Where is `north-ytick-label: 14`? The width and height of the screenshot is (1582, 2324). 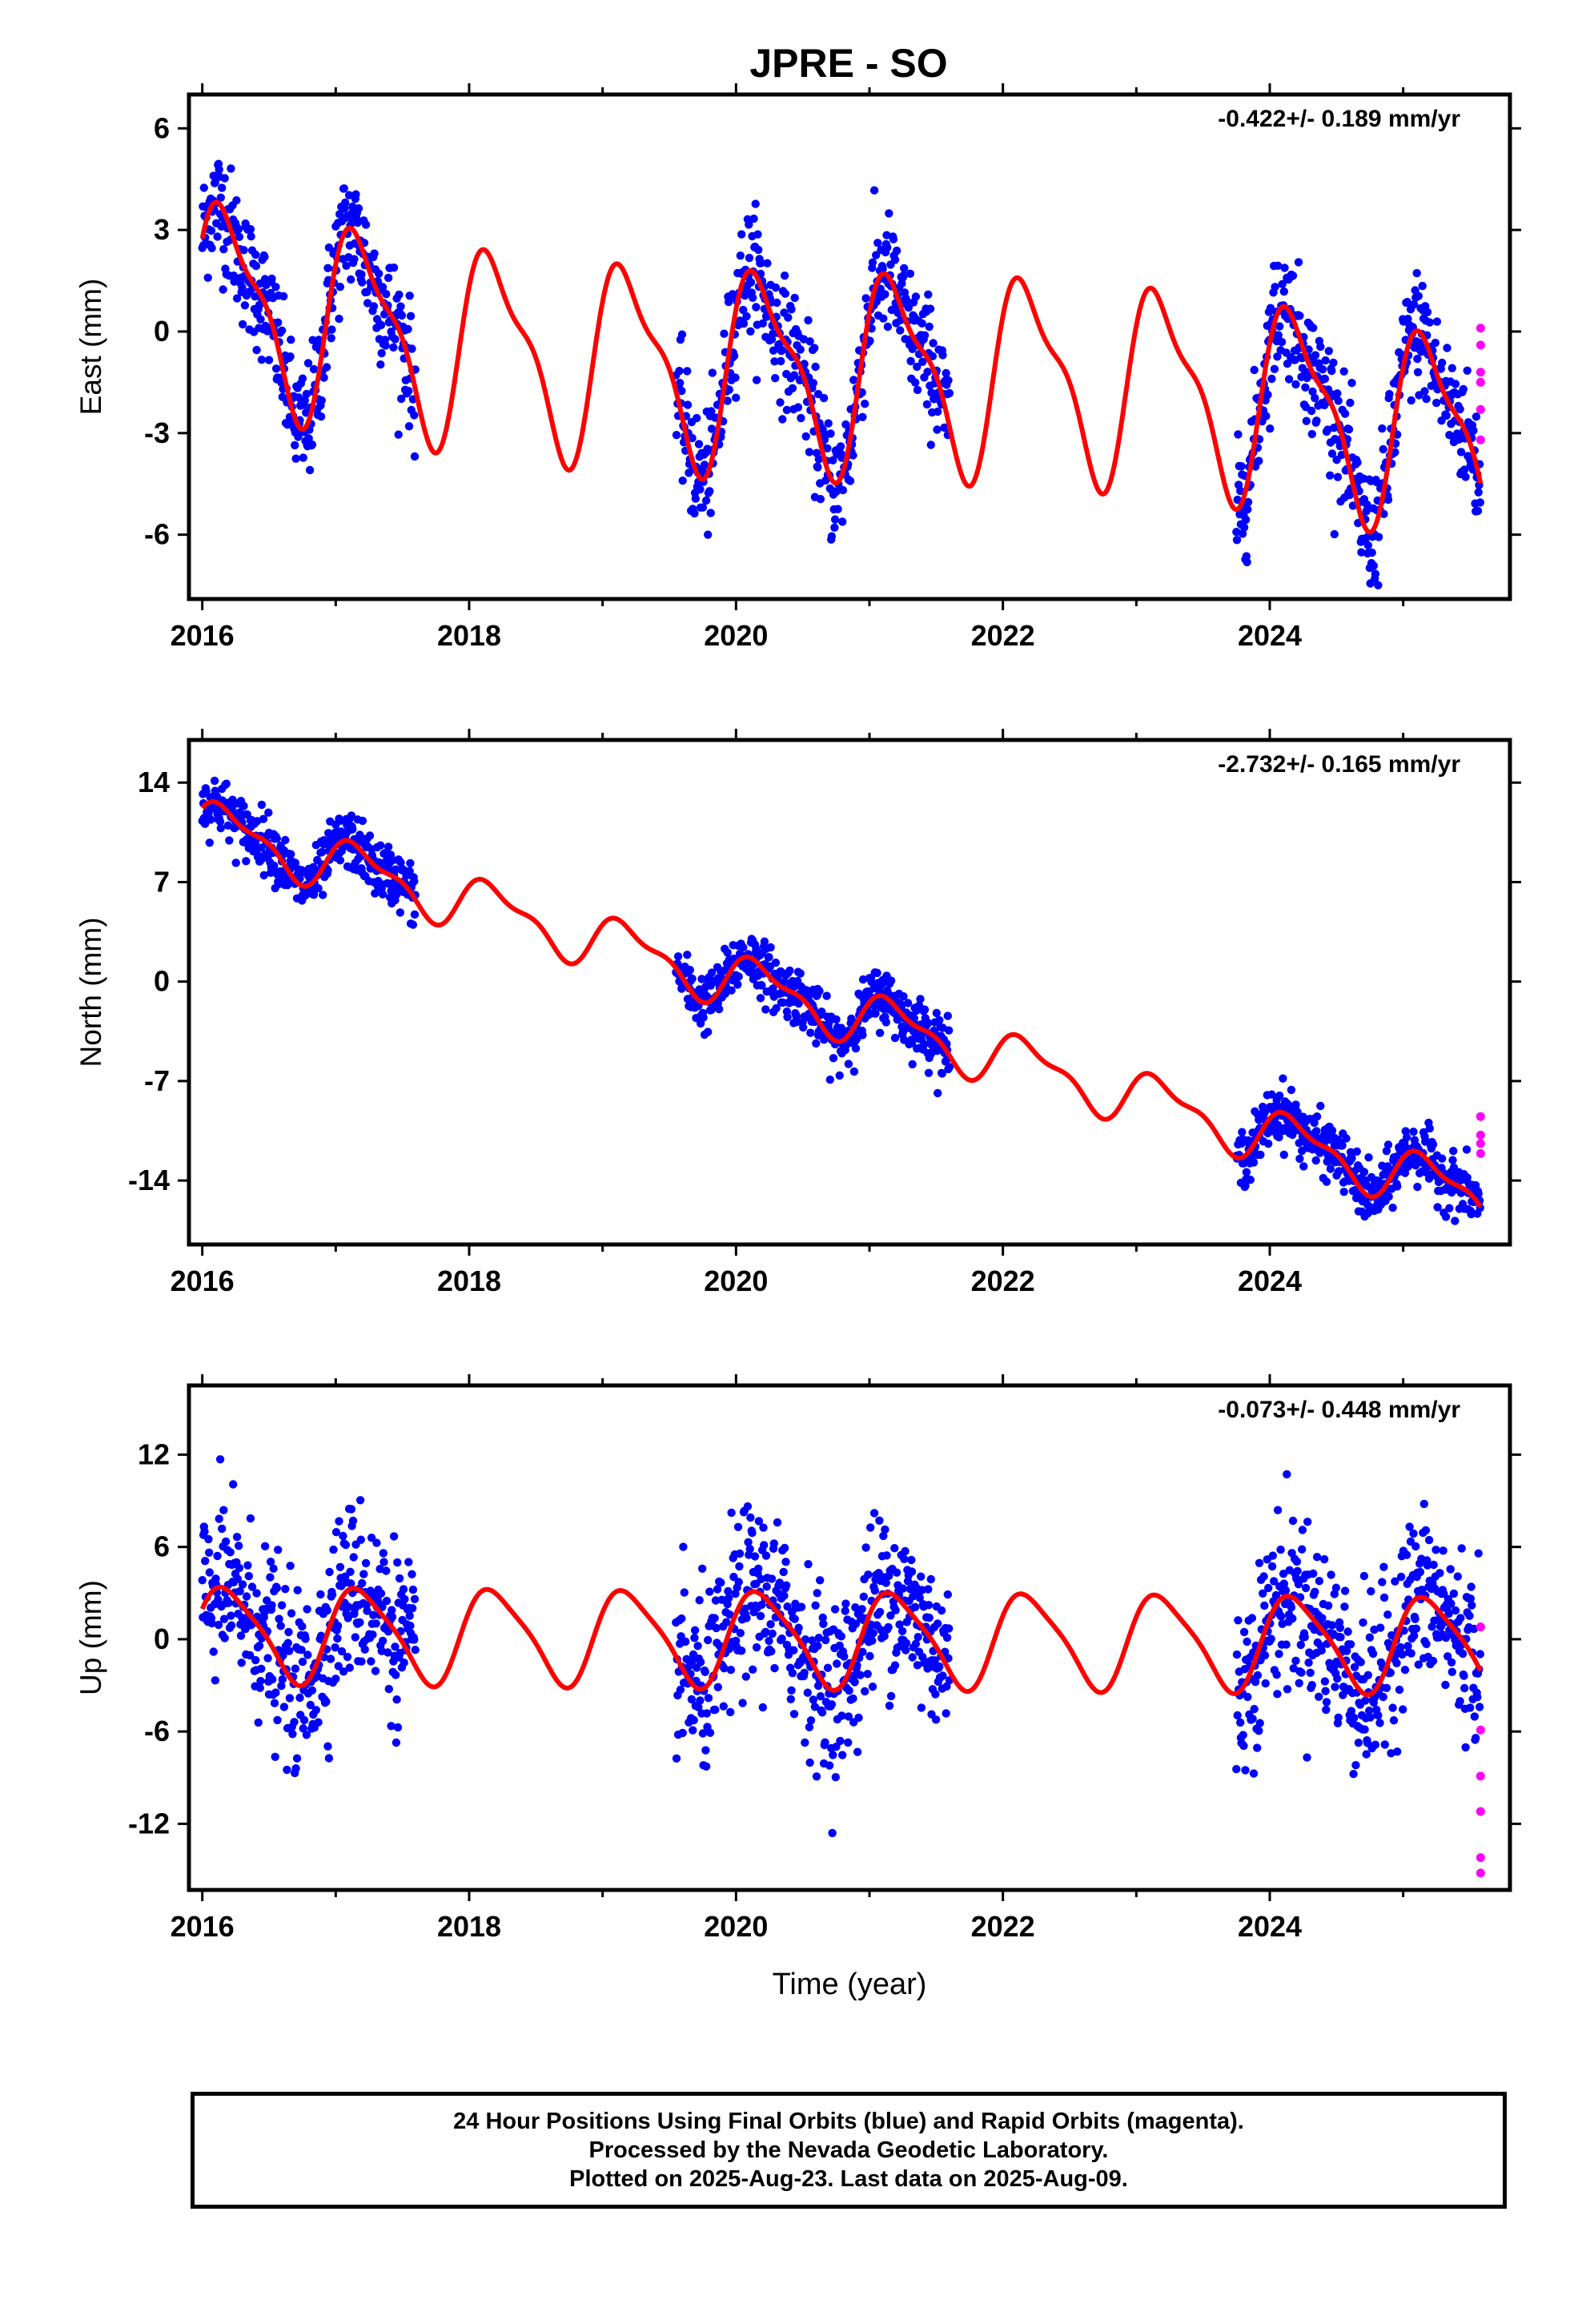
north-ytick-label: 14 is located at coordinates (154, 782).